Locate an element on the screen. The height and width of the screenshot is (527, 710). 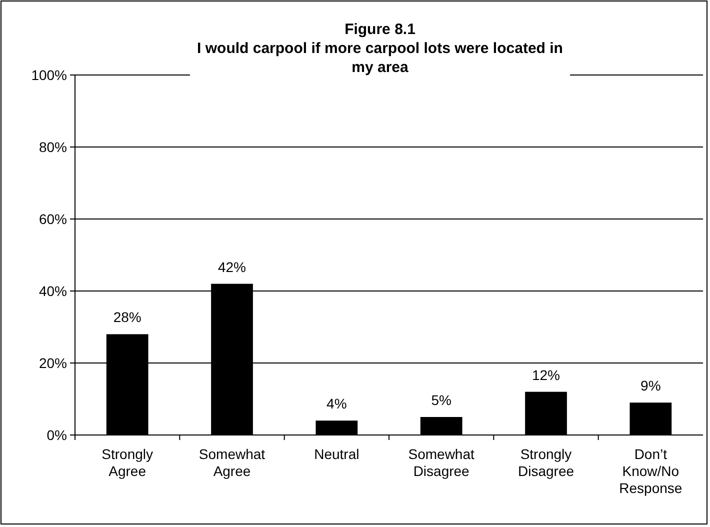
y-tick-label: 40% is located at coordinates (52, 290).